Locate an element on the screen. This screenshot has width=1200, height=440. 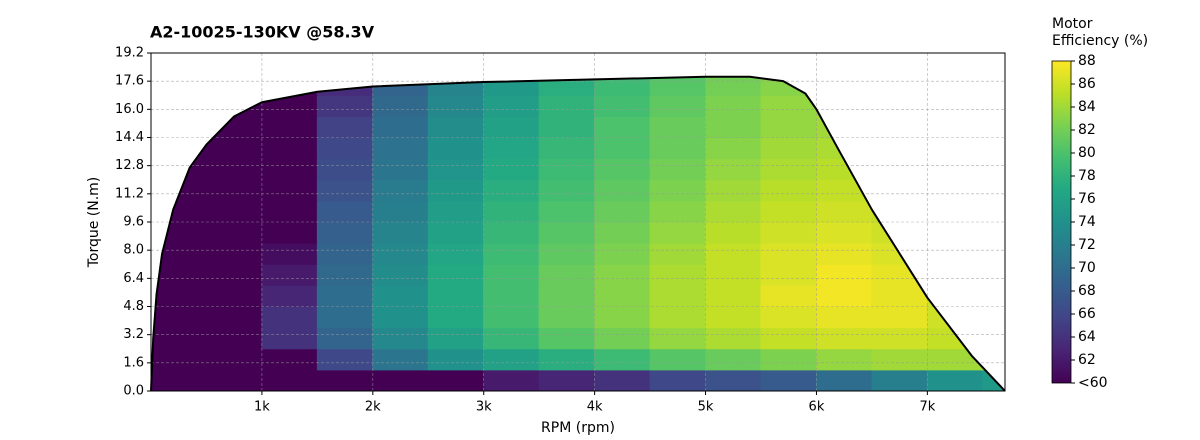
colorbar-tick-label: 72 is located at coordinates (1087, 245).